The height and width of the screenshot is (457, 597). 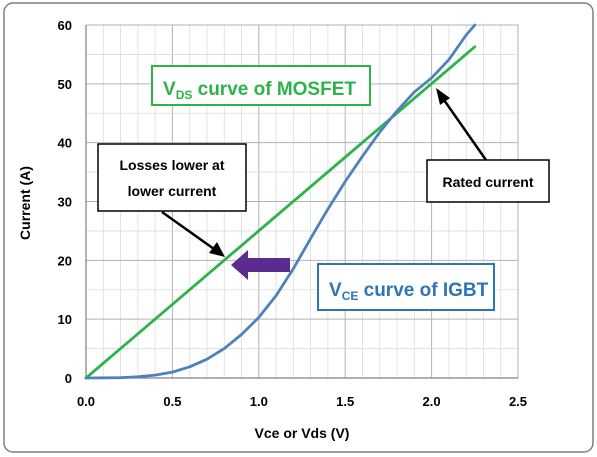 I want to click on y-tick-label: 40, so click(x=65, y=143).